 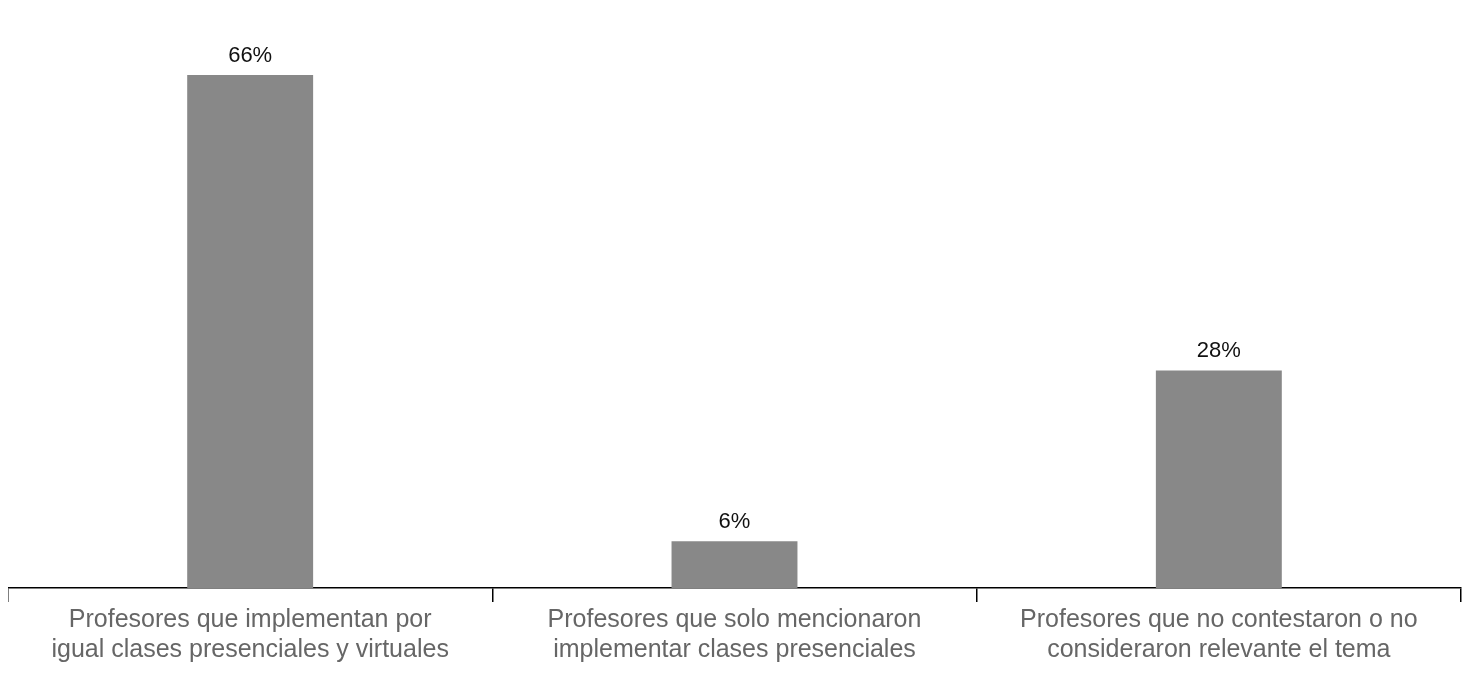 I want to click on data-label: 28%, so click(x=1218, y=350).